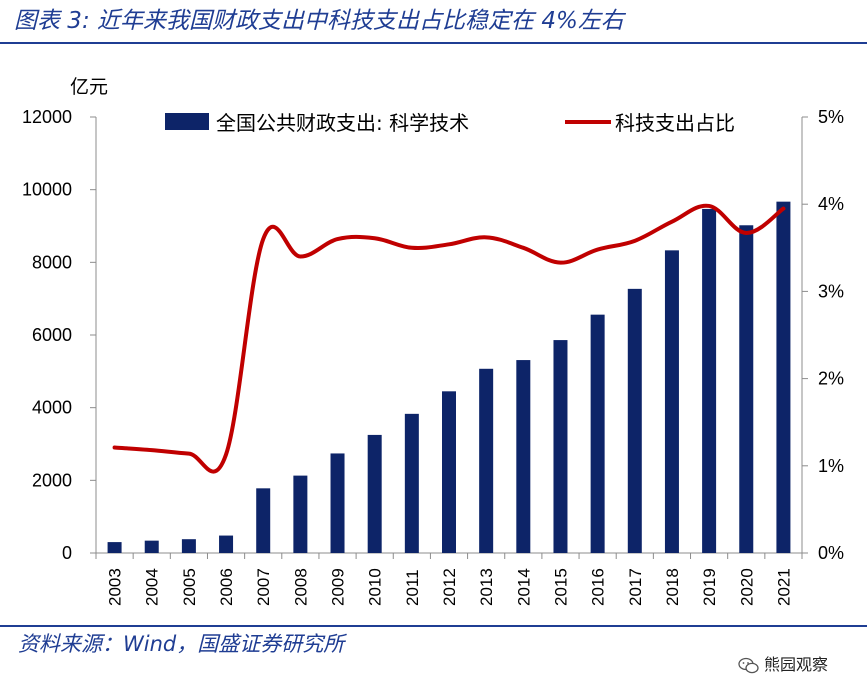 The width and height of the screenshot is (867, 699). Describe the element at coordinates (634, 420) in the screenshot. I see `bar-2017` at that location.